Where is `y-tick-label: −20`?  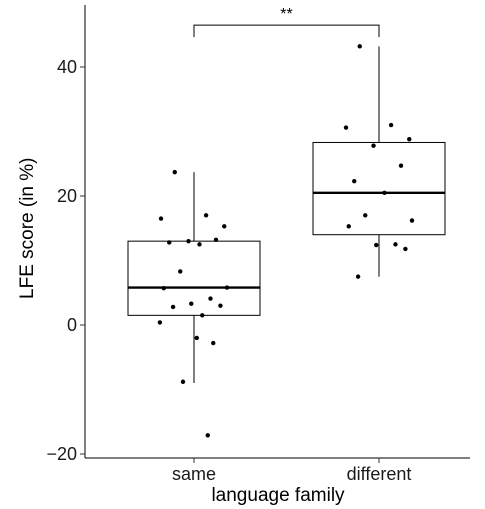
y-tick-label: −20 is located at coordinates (61, 454).